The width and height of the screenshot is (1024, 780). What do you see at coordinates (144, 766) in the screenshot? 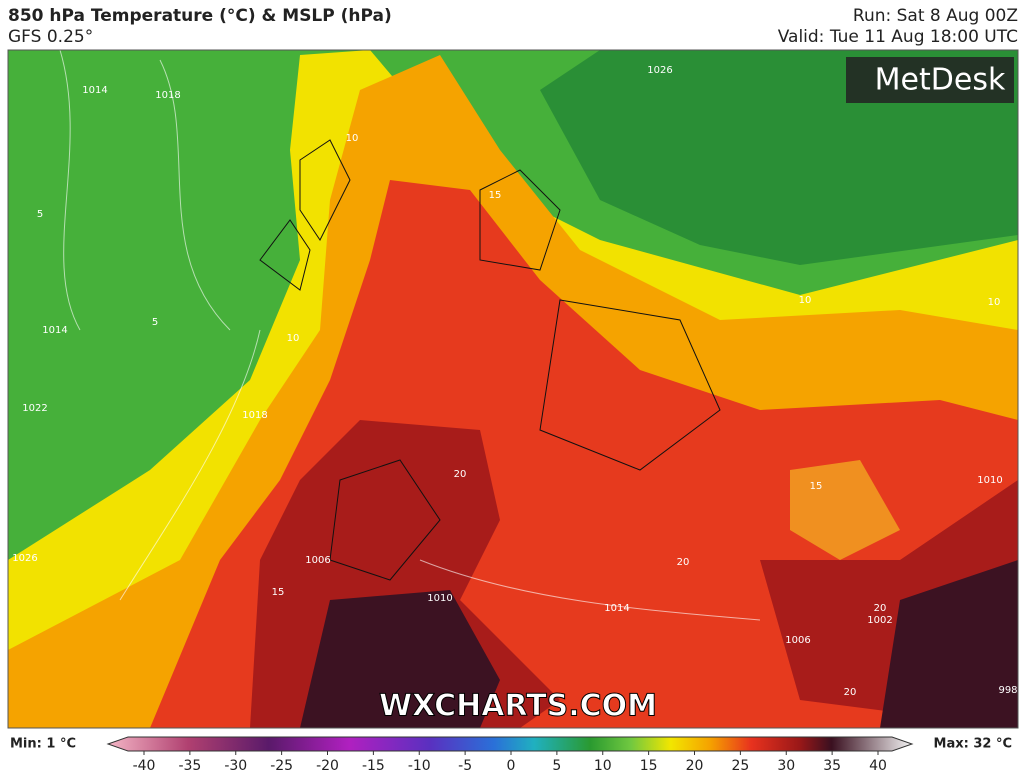
I see `colorbar-tick-label: -40` at bounding box center [144, 766].